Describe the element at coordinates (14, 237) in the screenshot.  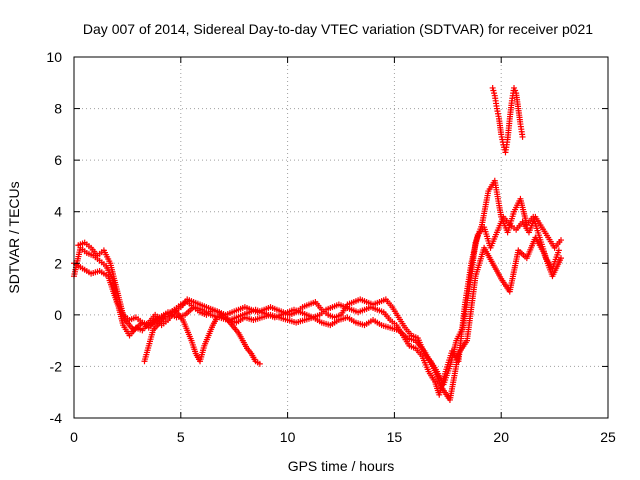
I see `y-axis-label: SDTVAR / TECUs` at that location.